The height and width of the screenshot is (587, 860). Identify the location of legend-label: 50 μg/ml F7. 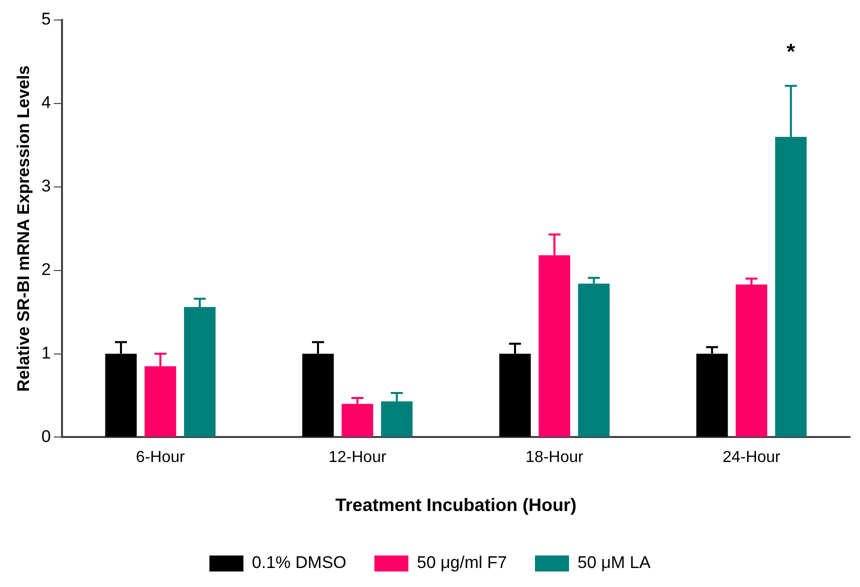
(461, 562).